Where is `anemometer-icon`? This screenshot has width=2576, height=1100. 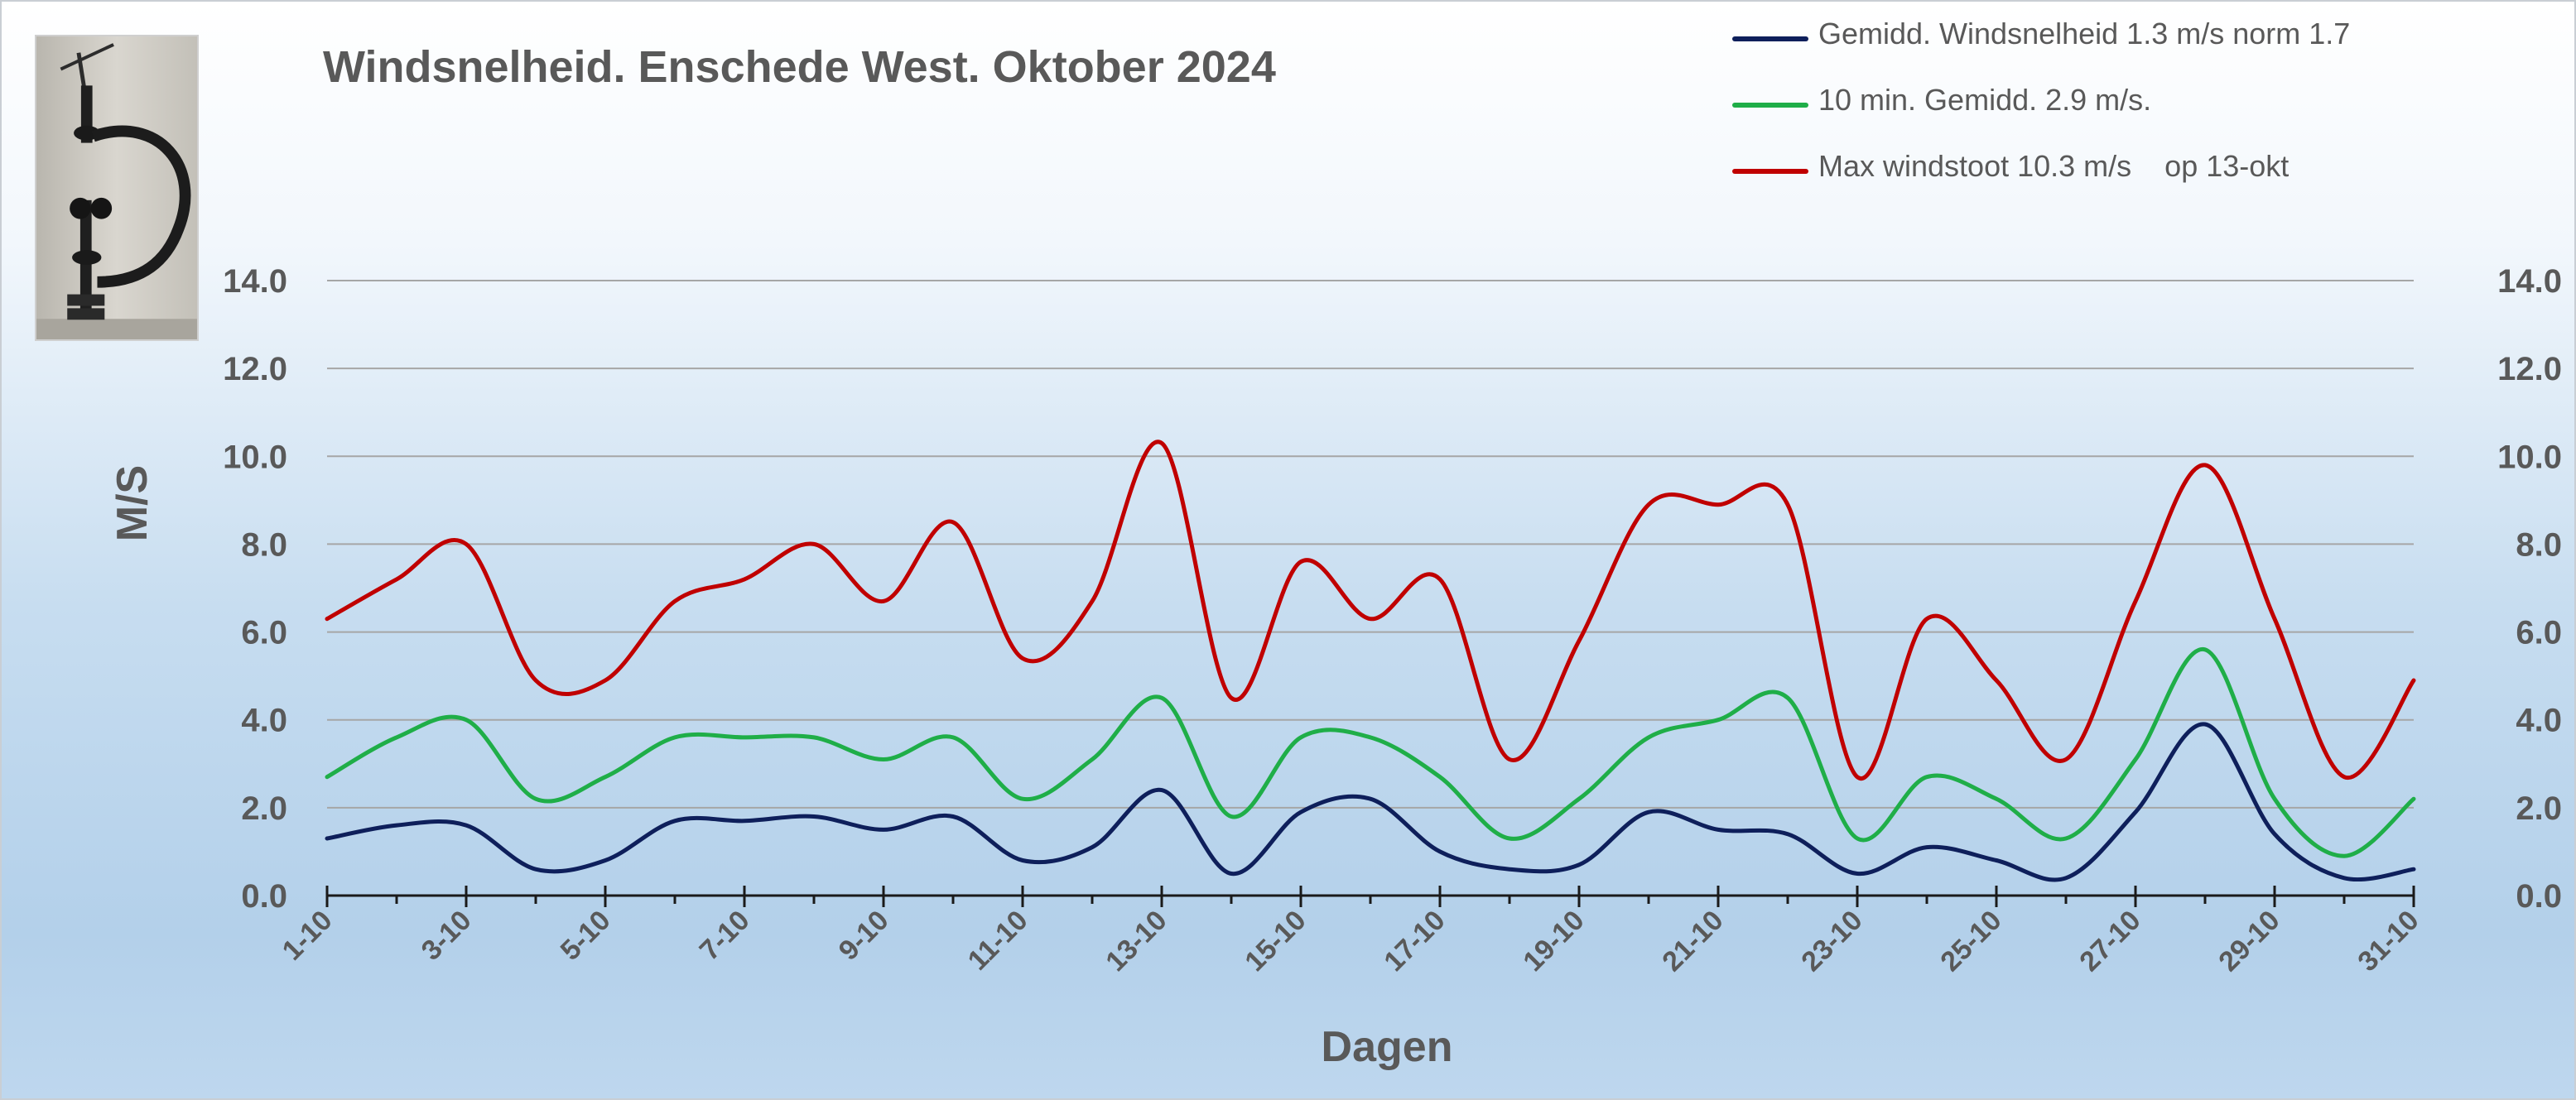 anemometer-icon is located at coordinates (116, 188).